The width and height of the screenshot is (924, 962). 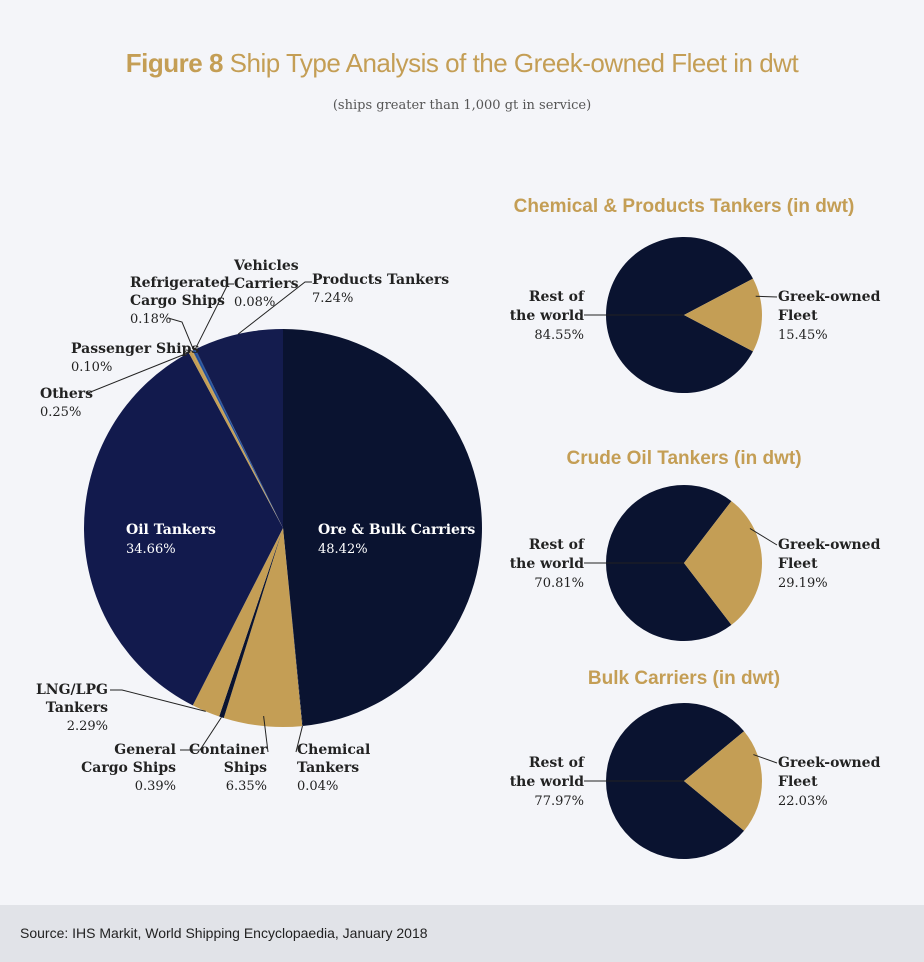 I want to click on slice-greek-owned-chemical-products-tankers-in-dwt, so click(x=723, y=315).